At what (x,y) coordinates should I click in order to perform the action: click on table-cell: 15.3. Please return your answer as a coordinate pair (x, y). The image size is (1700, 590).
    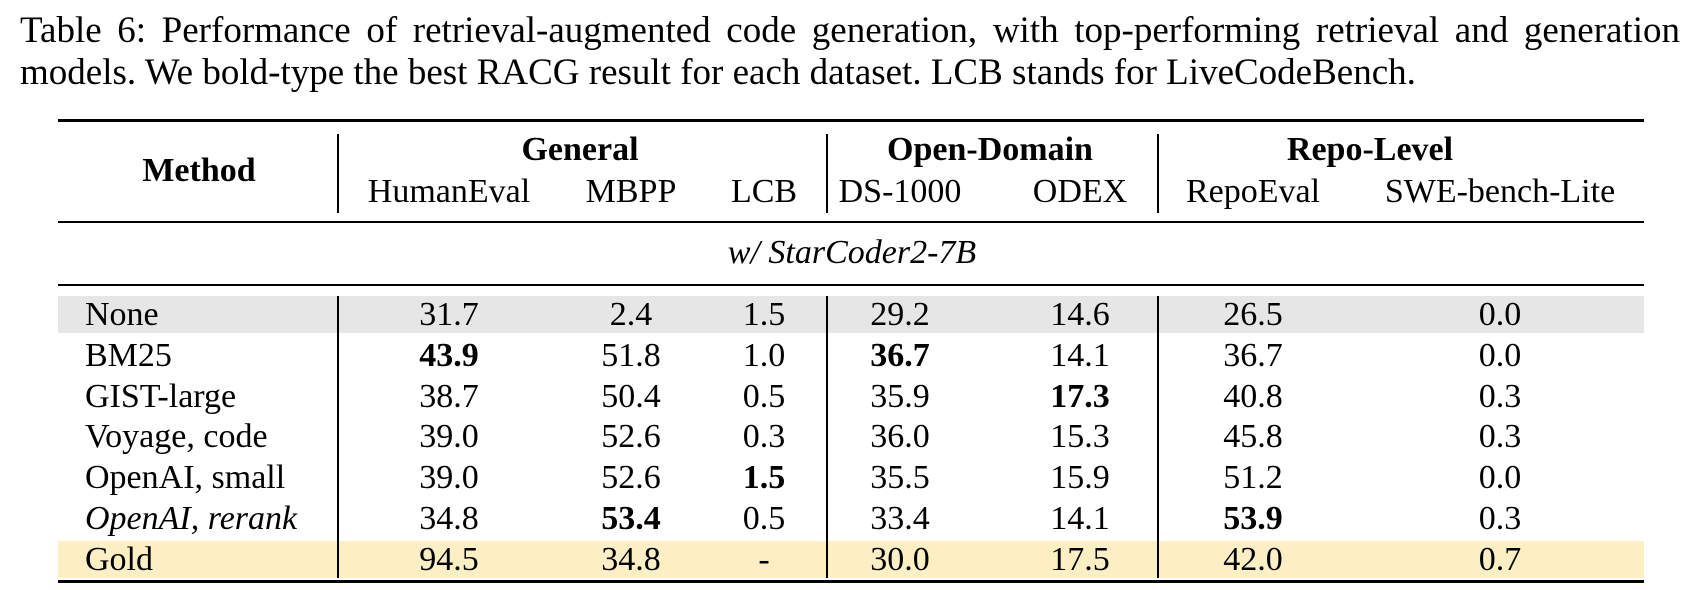
    Looking at the image, I should click on (1080, 437).